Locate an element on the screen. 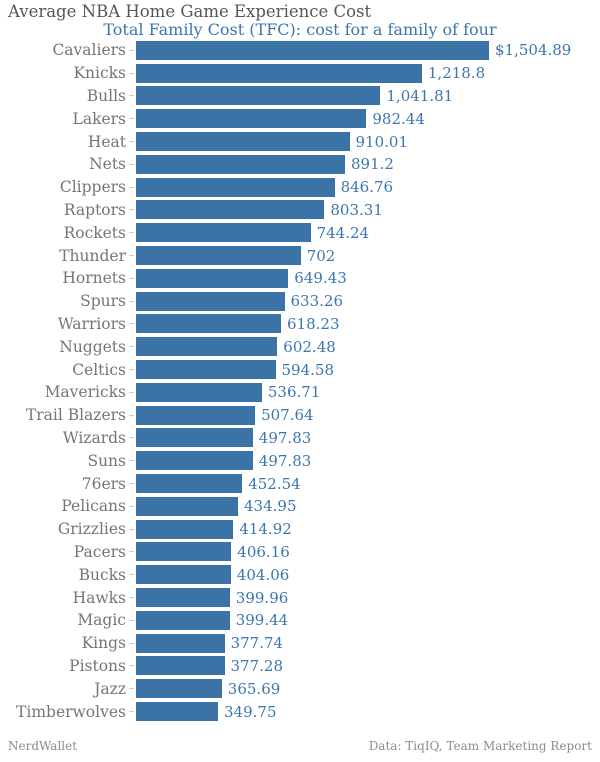 This screenshot has width=600, height=762. bar-row: Spurs 633.26 is located at coordinates (300, 301).